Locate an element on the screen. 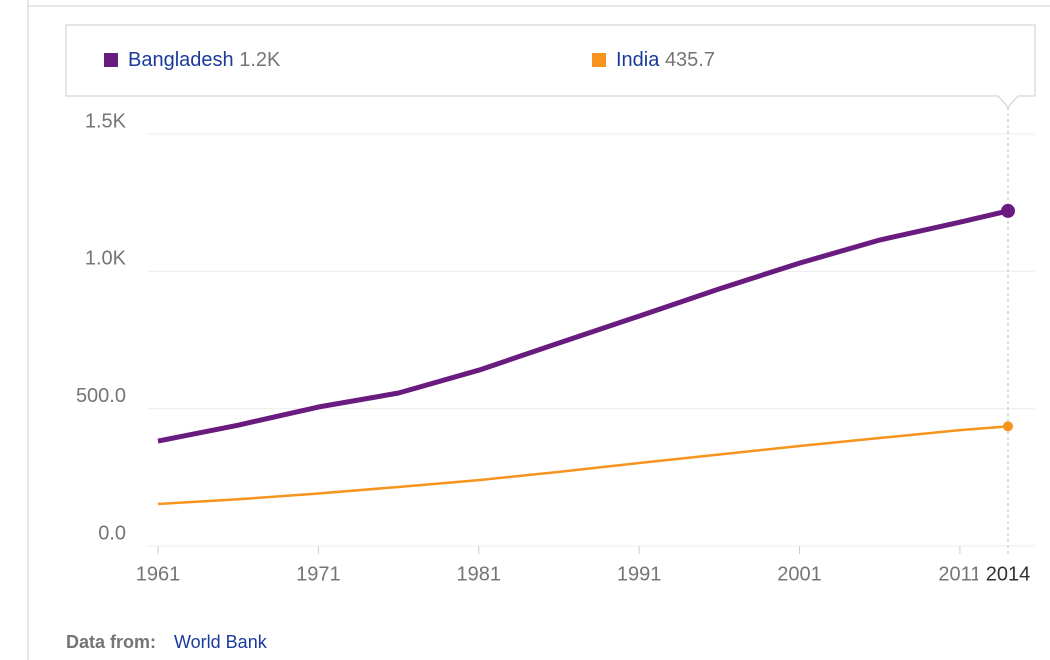 This screenshot has width=1050, height=660. x-tick-label: 1991 is located at coordinates (639, 574).